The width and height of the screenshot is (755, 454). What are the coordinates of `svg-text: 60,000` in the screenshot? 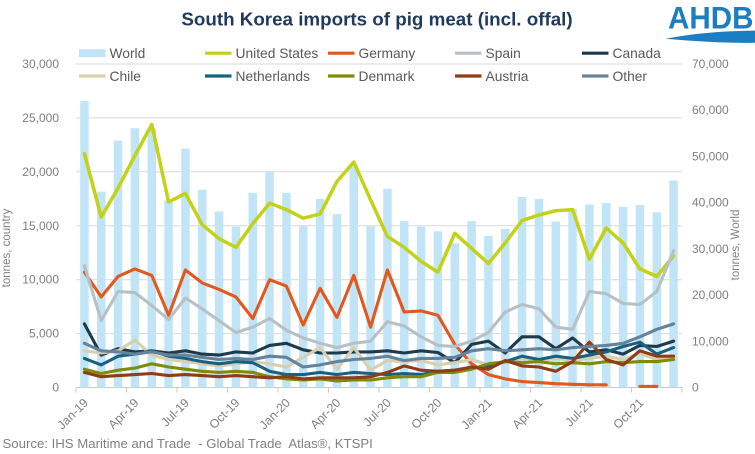 It's located at (710, 110).